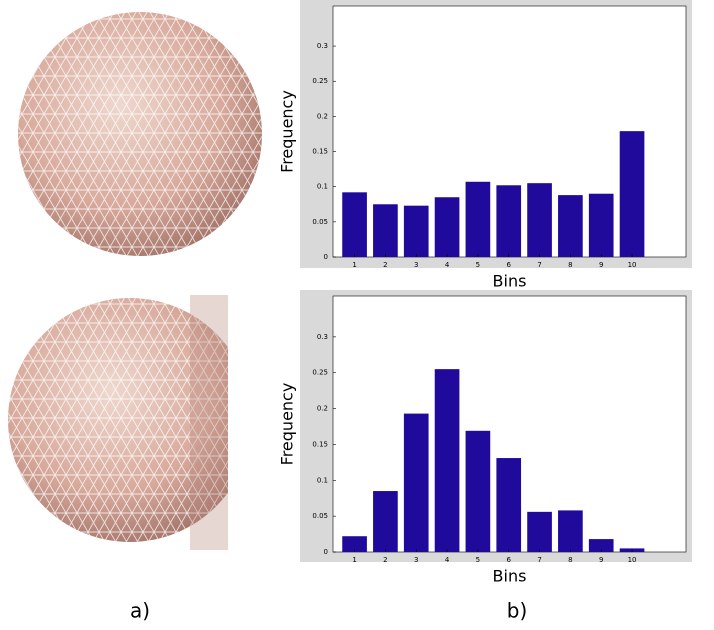 The height and width of the screenshot is (630, 714). I want to click on sphere-cut, so click(118, 422).